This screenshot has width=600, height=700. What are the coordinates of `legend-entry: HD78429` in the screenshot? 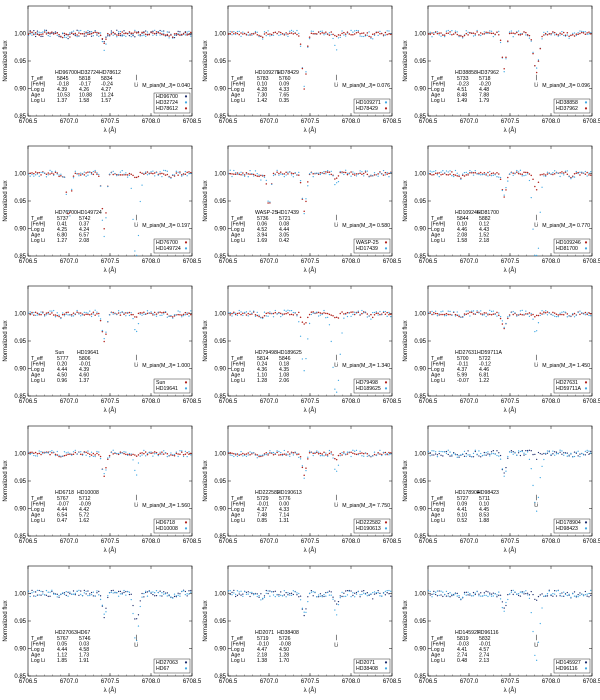 It's located at (367, 109).